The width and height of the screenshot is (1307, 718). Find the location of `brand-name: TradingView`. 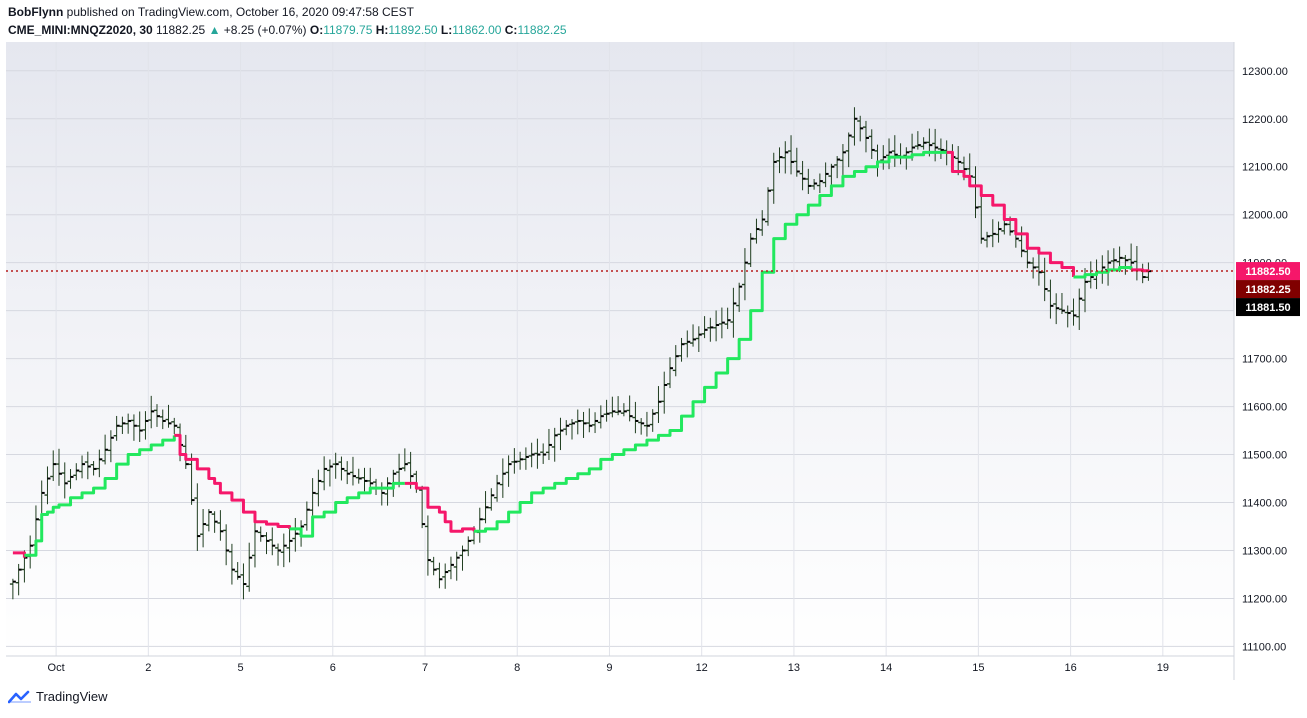

brand-name: TradingView is located at coordinates (72, 696).